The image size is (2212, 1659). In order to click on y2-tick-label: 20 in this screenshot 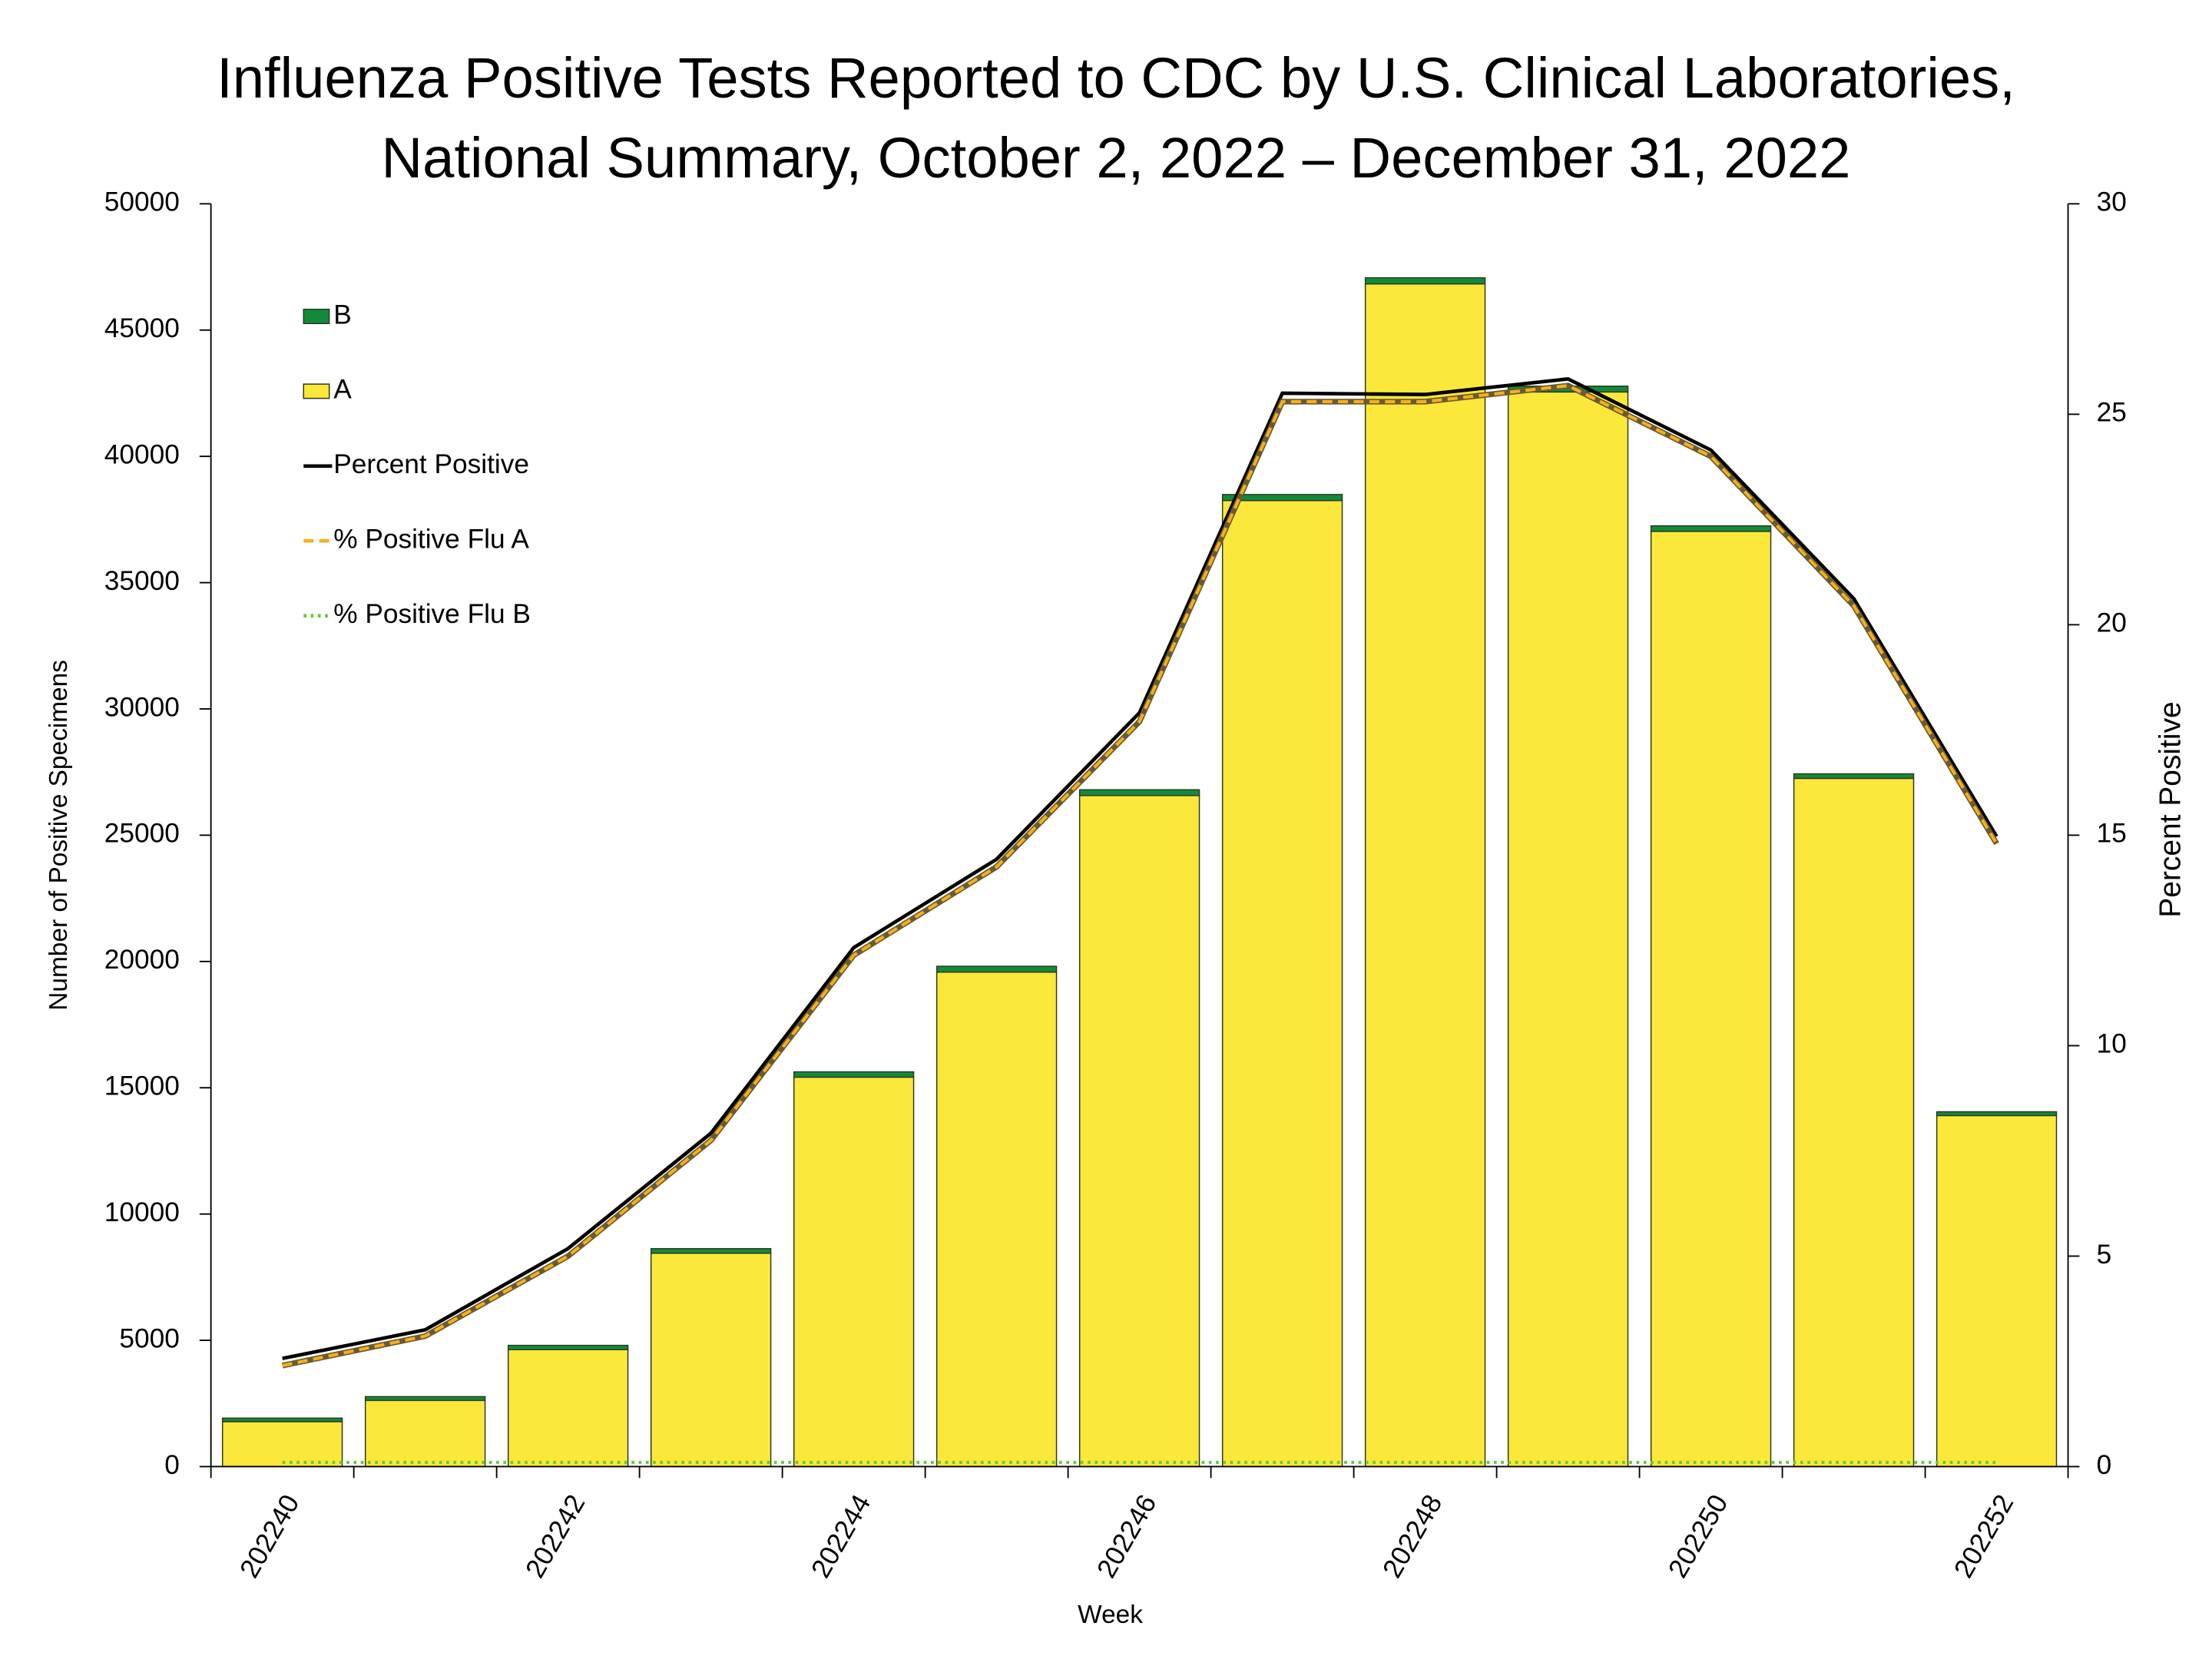, I will do `click(2112, 623)`.